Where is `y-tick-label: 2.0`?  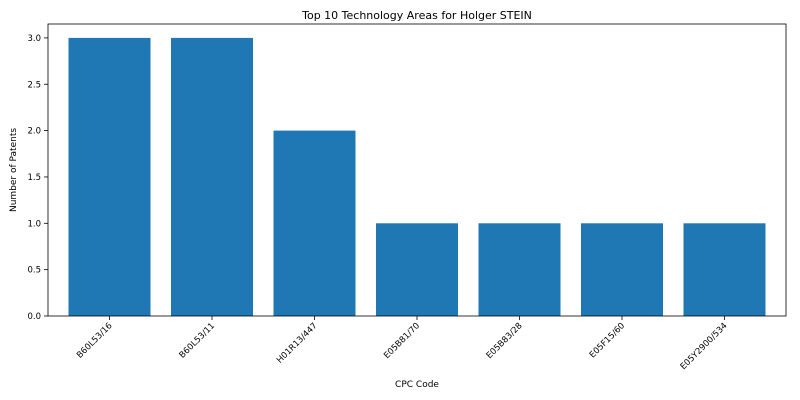
y-tick-label: 2.0 is located at coordinates (34, 132).